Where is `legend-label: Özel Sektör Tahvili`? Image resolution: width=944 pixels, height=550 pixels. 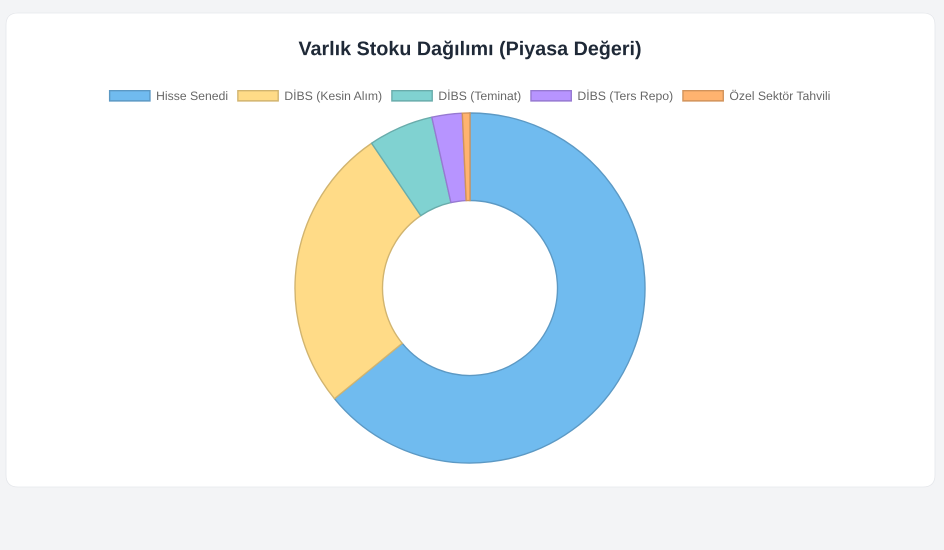 legend-label: Özel Sektör Tahvili is located at coordinates (780, 95).